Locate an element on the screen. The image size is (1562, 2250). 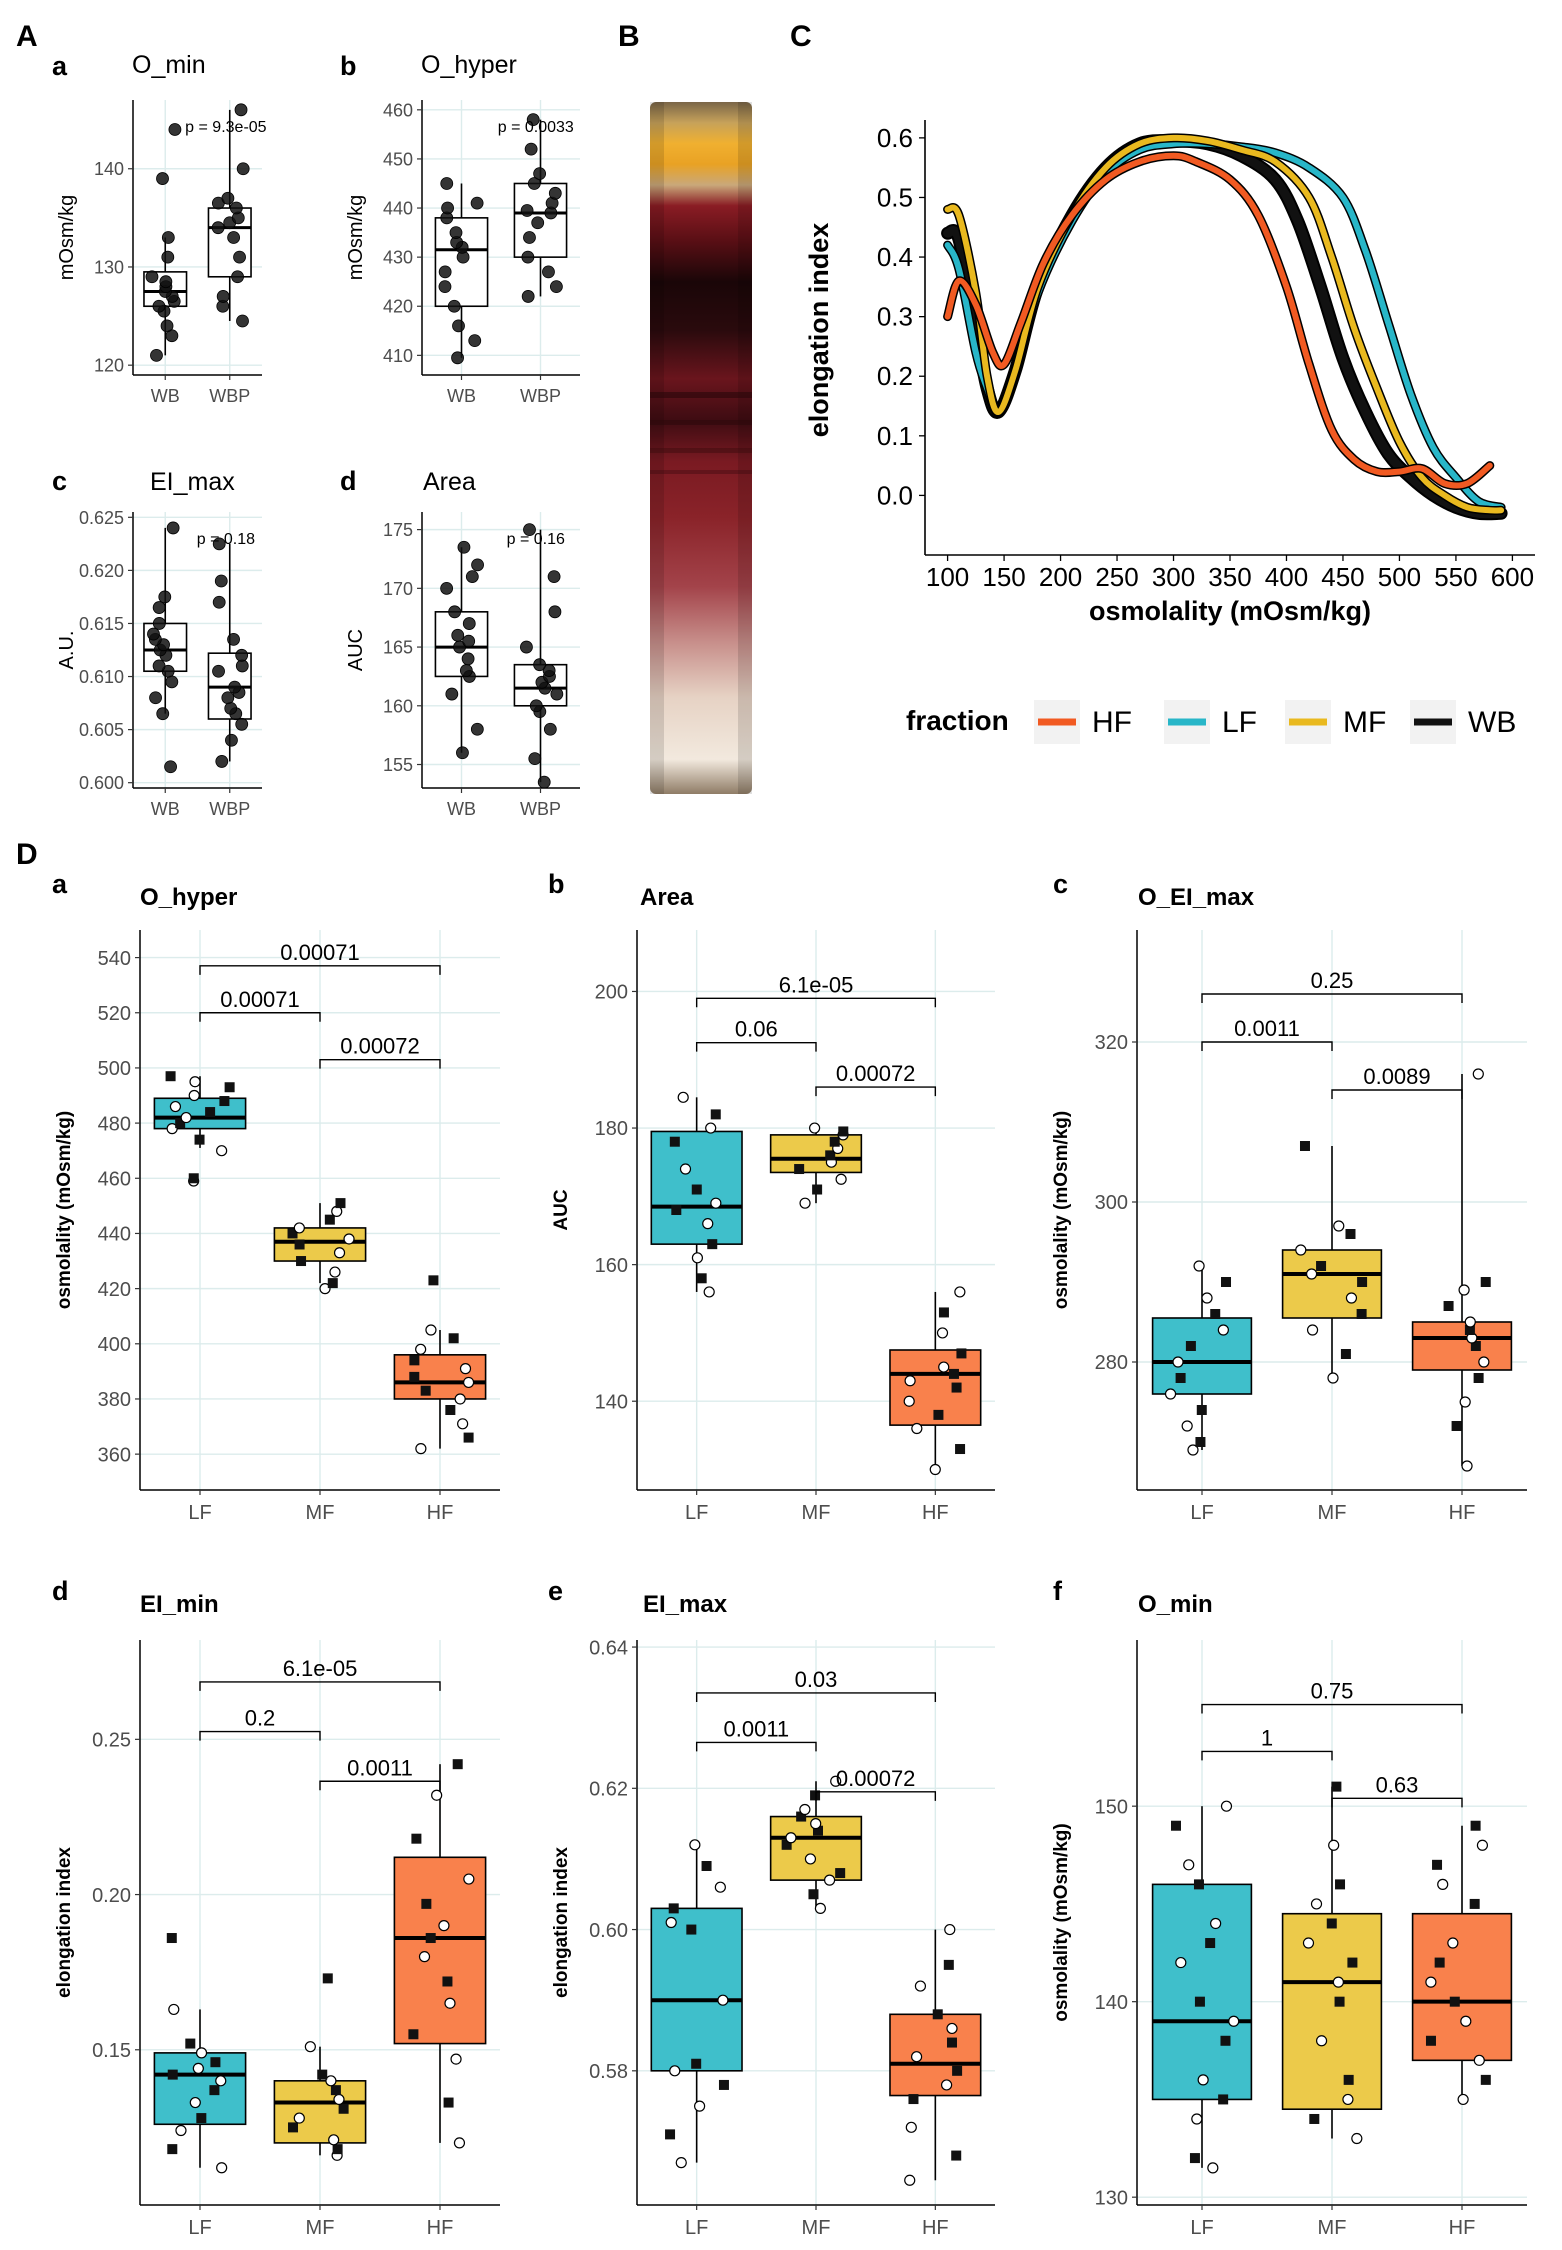
x-tick-label: 200 is located at coordinates (1060, 577).